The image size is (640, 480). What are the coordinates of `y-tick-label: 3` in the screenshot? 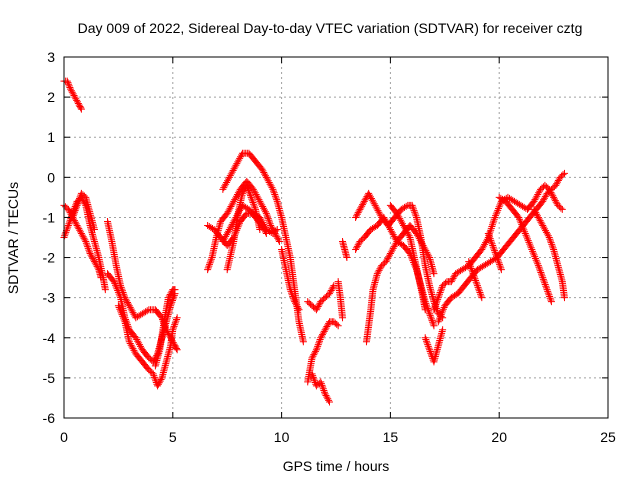 It's located at (51, 57).